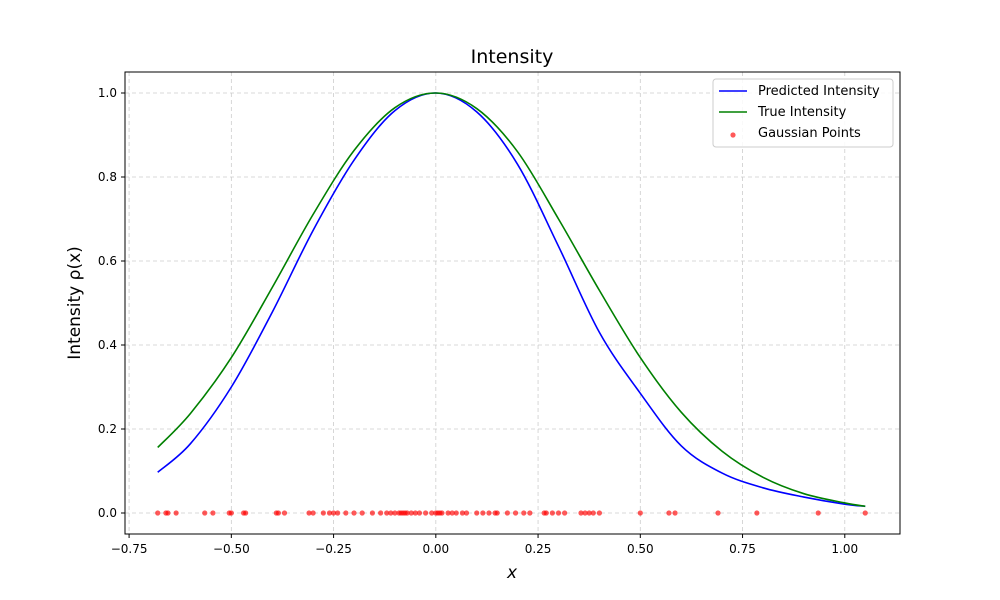 This screenshot has height=600, width=1000. I want to click on legend-label-true-intensity: True Intensity, so click(802, 112).